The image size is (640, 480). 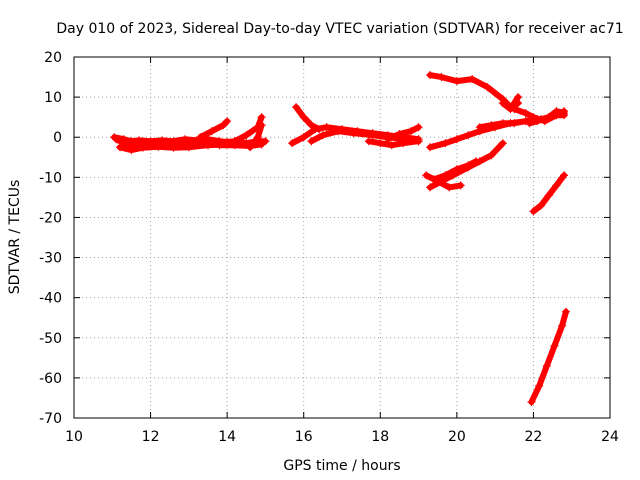 What do you see at coordinates (50, 419) in the screenshot?
I see `y-tick-label: -70` at bounding box center [50, 419].